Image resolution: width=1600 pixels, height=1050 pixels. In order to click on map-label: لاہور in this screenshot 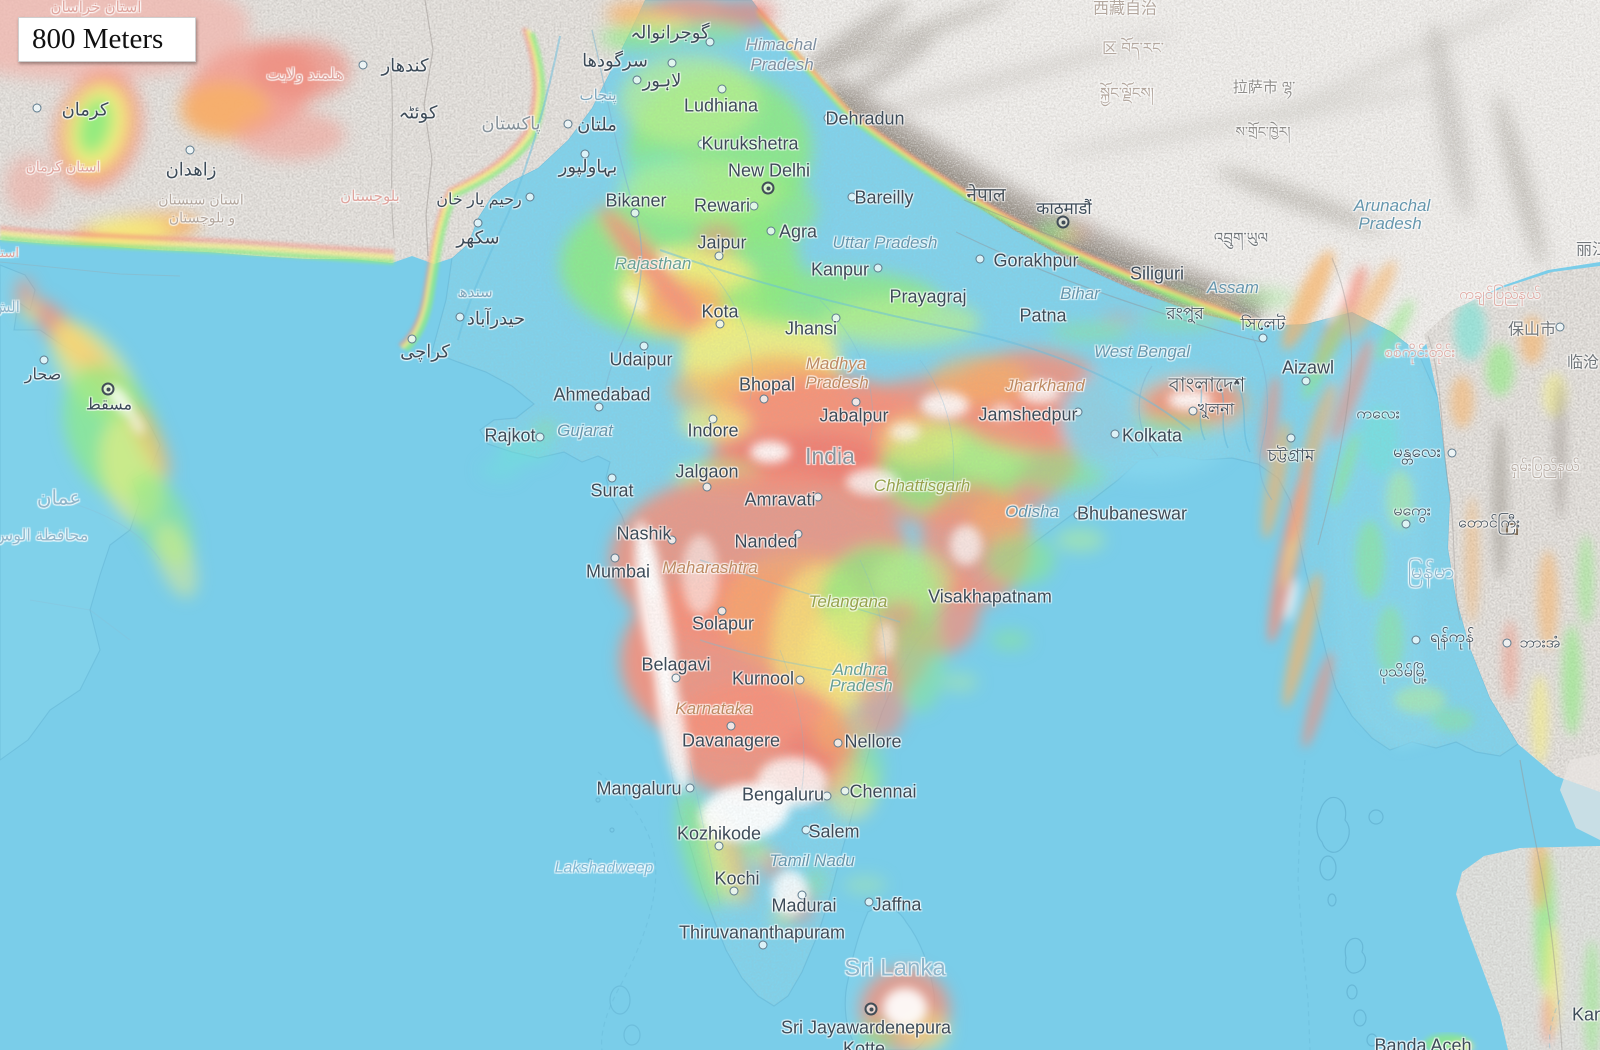, I will do `click(662, 80)`.